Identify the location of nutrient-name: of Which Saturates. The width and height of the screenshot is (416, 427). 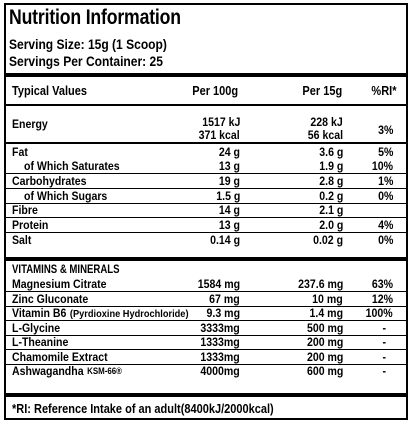
(72, 166).